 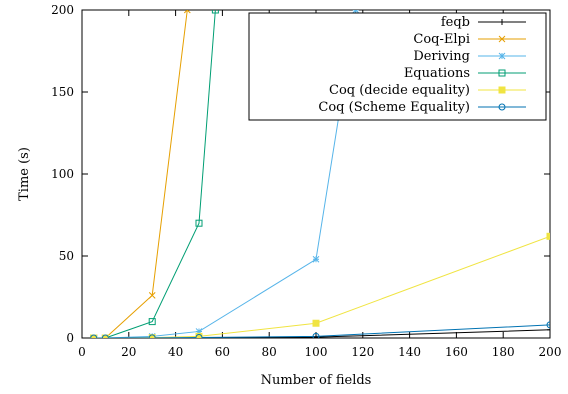 What do you see at coordinates (437, 73) in the screenshot?
I see `legend-label: Equations` at bounding box center [437, 73].